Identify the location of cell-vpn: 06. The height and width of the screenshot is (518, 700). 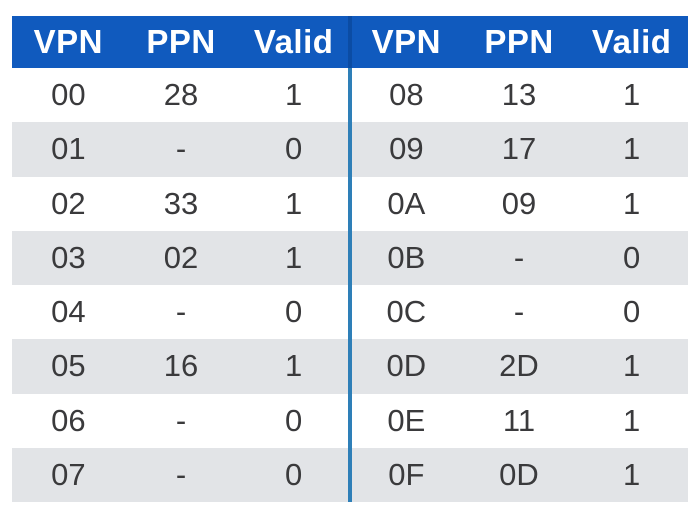
(68, 420).